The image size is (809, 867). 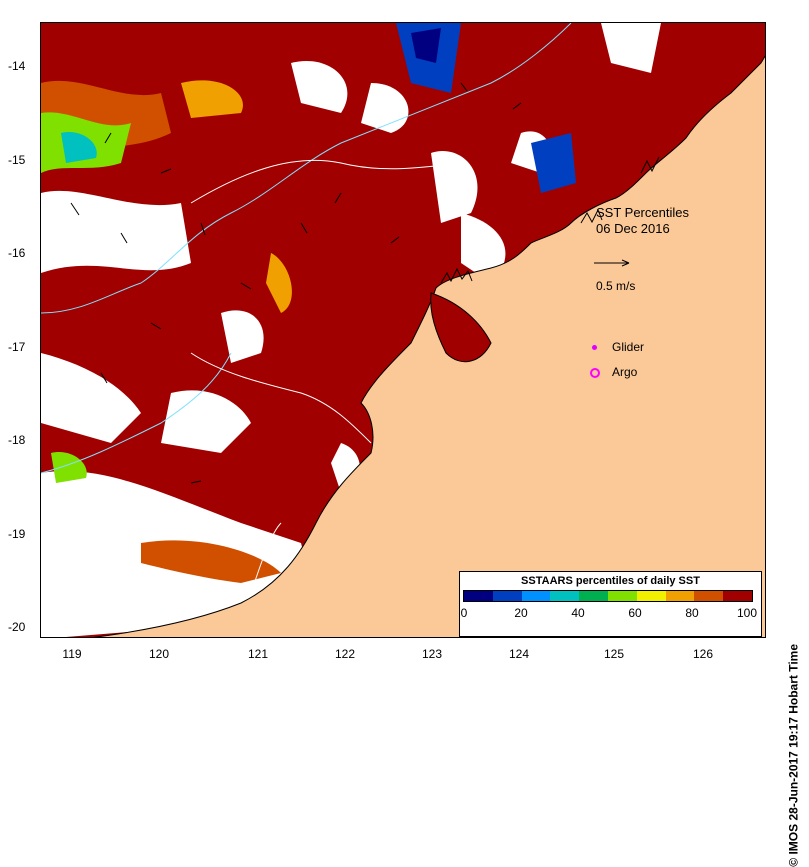 What do you see at coordinates (578, 613) in the screenshot?
I see `colorbar-label: 40` at bounding box center [578, 613].